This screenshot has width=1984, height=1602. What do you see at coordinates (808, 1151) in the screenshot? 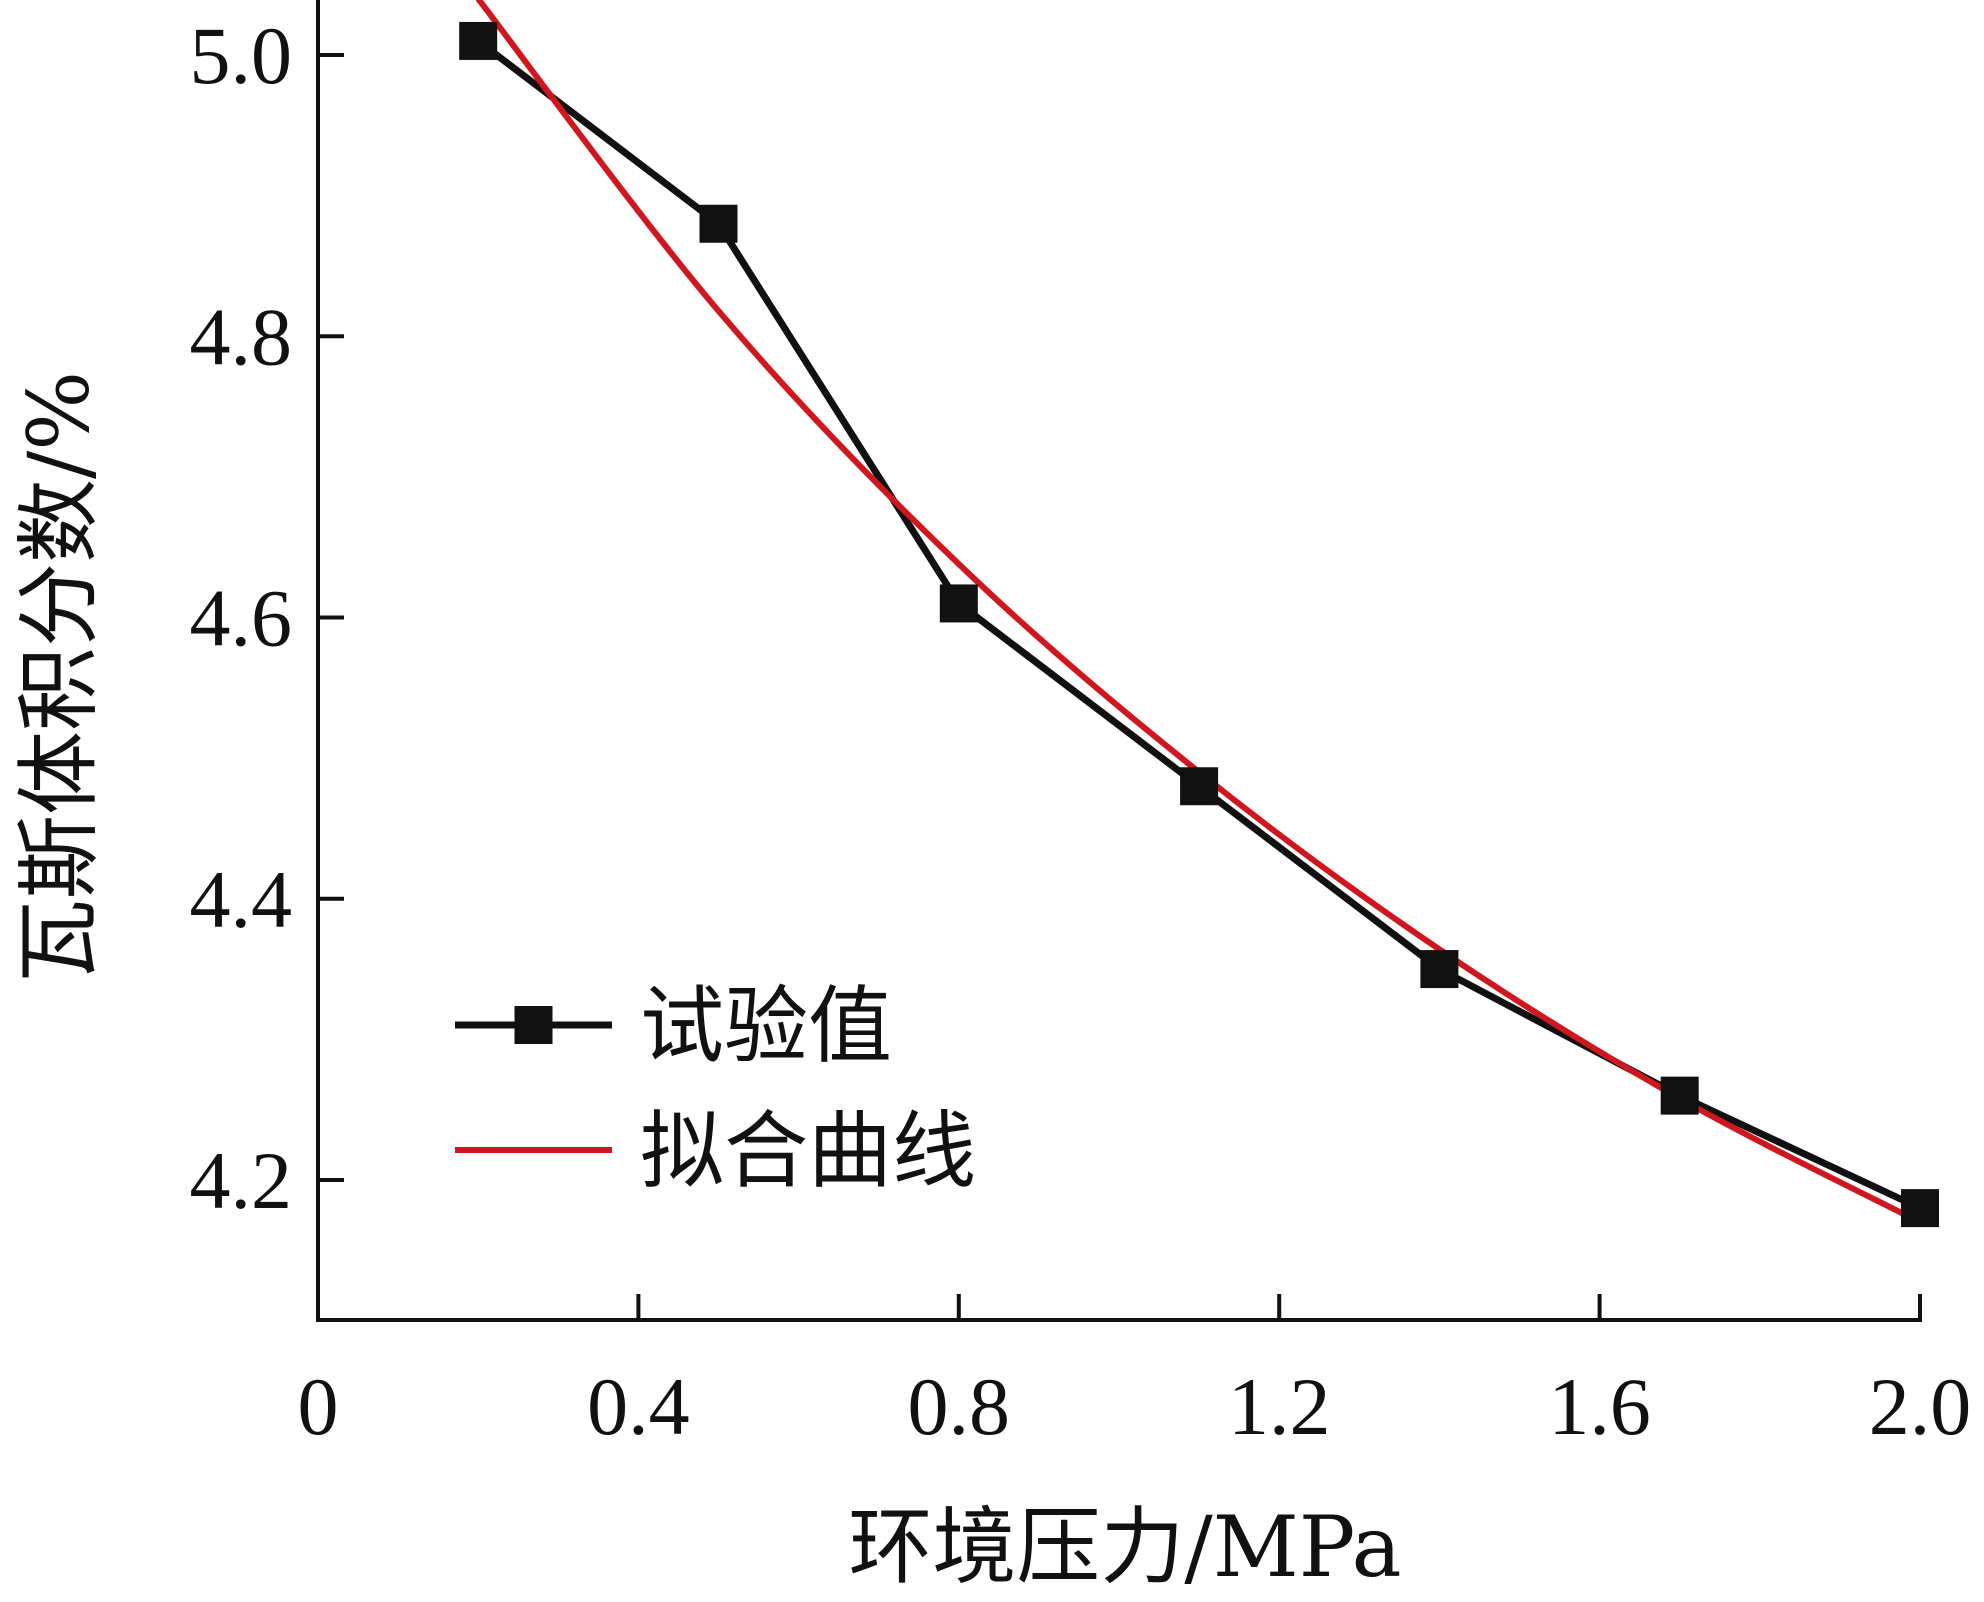
I see `legend-label-fitted: 拟合曲线` at bounding box center [808, 1151].